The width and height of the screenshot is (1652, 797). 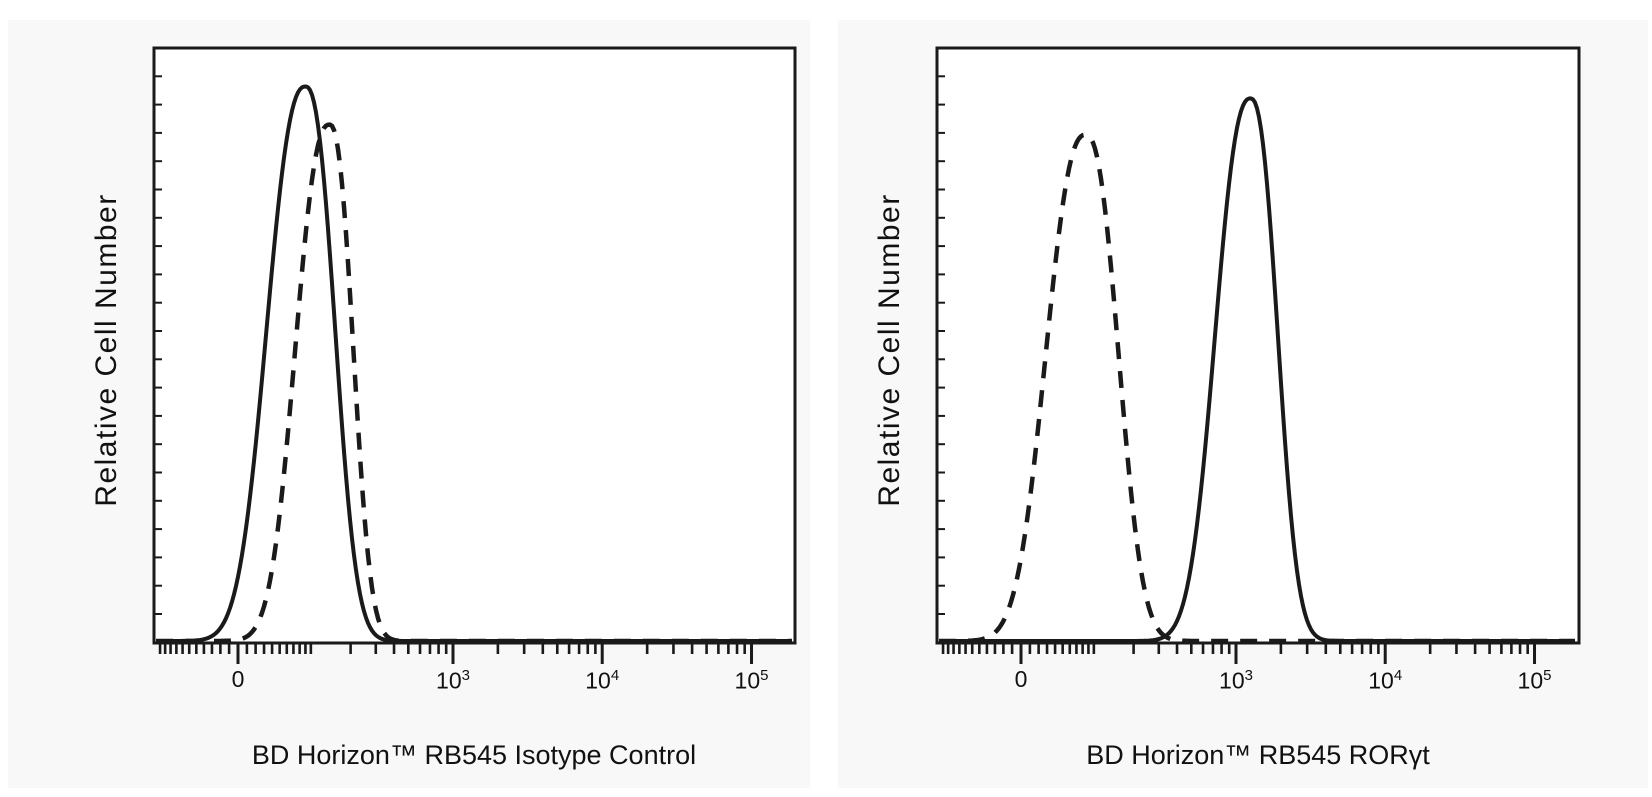 I want to click on x-axis-label-isotype: BD Horizon™ RB545 Isotype Control, so click(x=474, y=755).